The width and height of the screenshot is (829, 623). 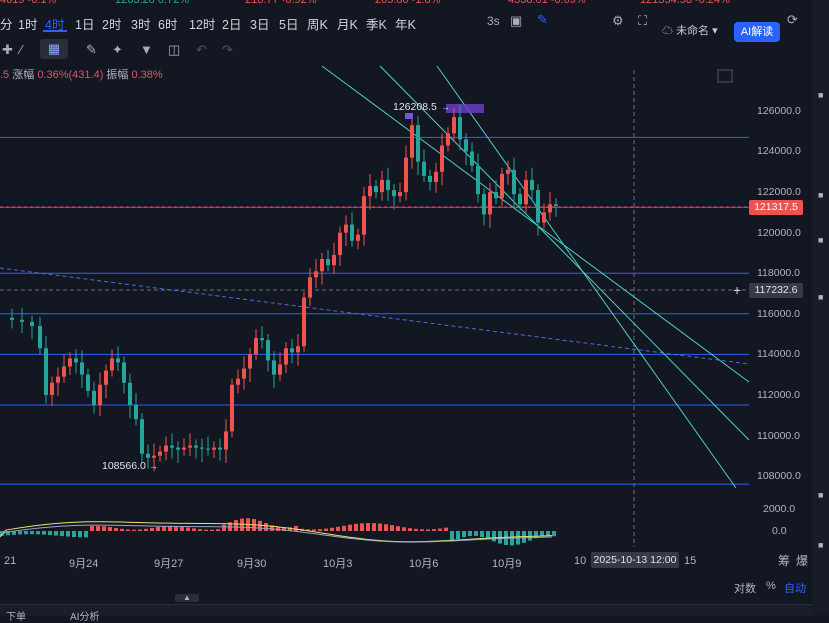 What do you see at coordinates (7, 49) in the screenshot?
I see `crosshair-icon: ✚` at bounding box center [7, 49].